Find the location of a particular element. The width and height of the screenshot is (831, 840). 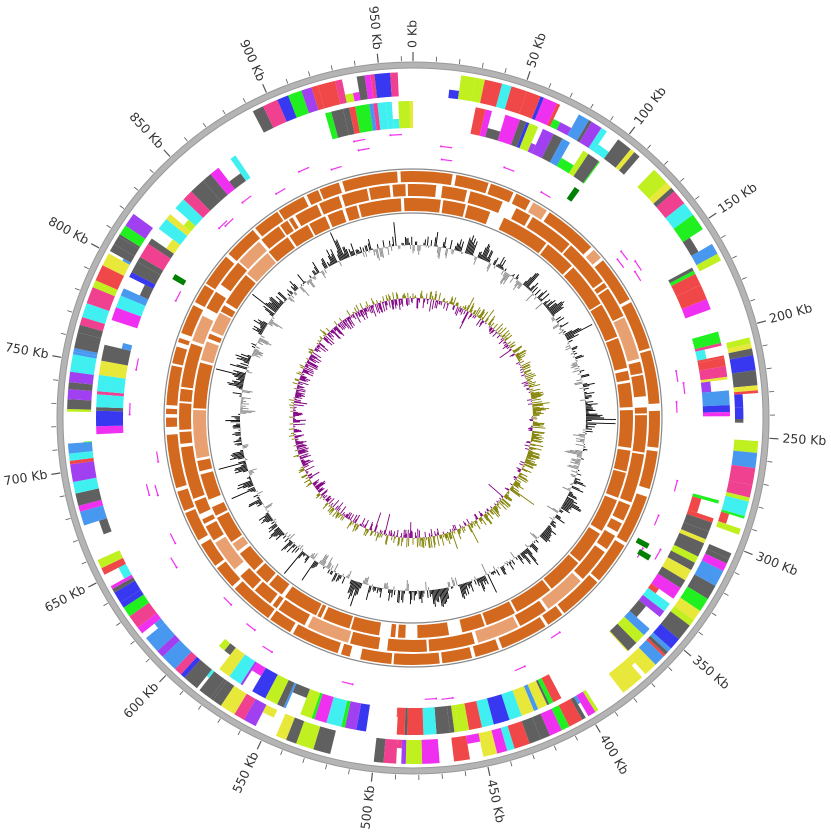

major-tick is located at coordinates (259, 745).